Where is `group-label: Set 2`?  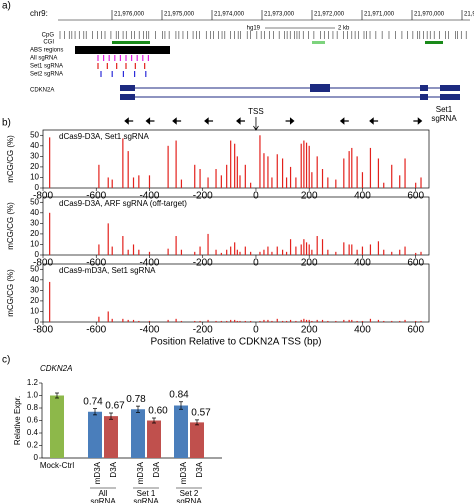
group-label: Set 2 is located at coordinates (189, 493).